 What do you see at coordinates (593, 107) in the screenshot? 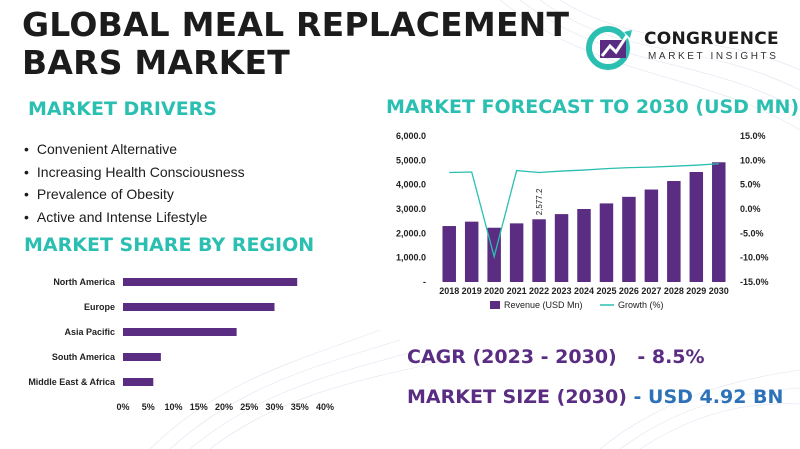
I see `forecast-heading: MARKET FORECAST TO 2030 (USD MN)` at bounding box center [593, 107].